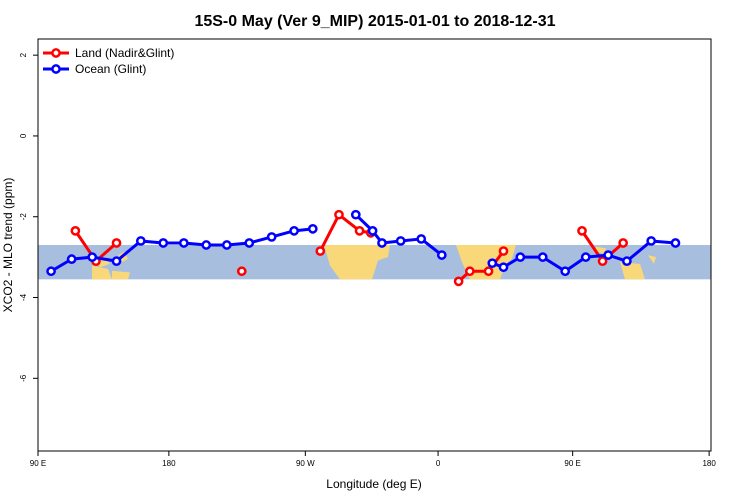  I want to click on y-tick-label: 2, so click(23, 54).